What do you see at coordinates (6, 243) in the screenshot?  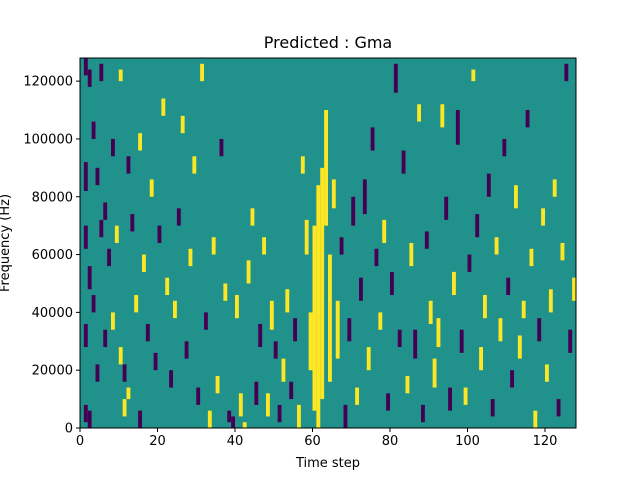 I see `y-axis-label: Frequency (Hz)` at bounding box center [6, 243].